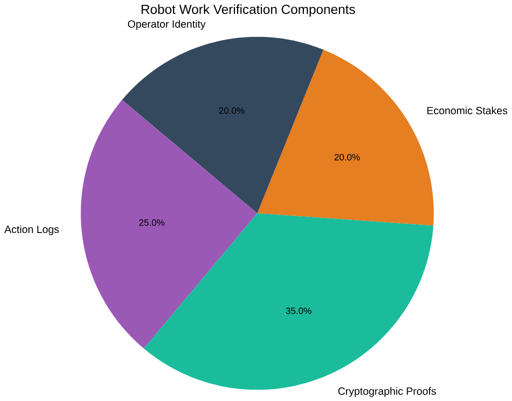 The width and height of the screenshot is (512, 401). I want to click on slice-label: Operator Identity, so click(167, 25).